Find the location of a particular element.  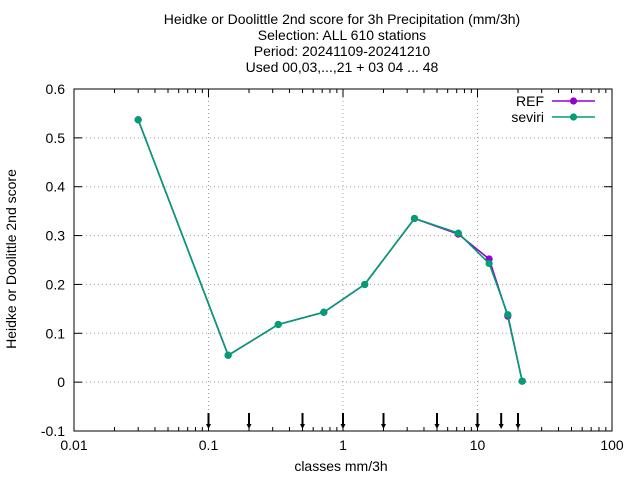

x-tick-label: 1 is located at coordinates (343, 445).